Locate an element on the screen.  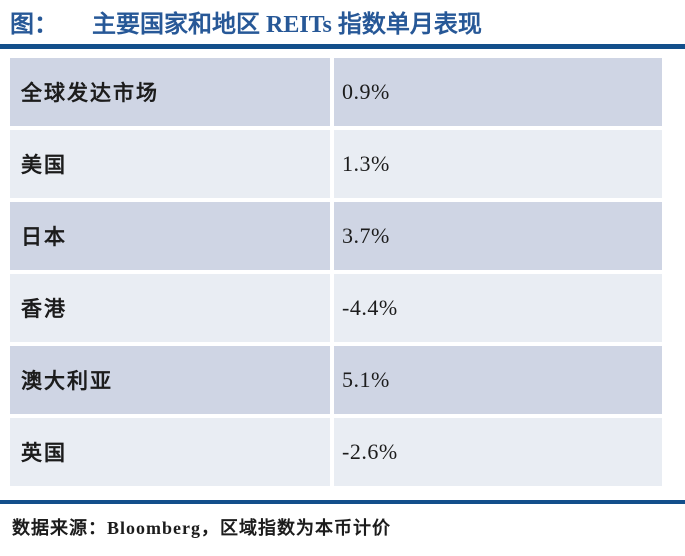
figure-title-label: 图： is located at coordinates (34, 25).